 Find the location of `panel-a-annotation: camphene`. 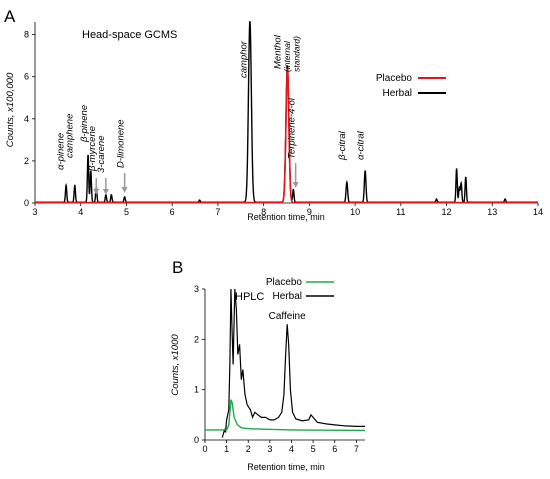

panel-a-annotation: camphene is located at coordinates (70, 136).